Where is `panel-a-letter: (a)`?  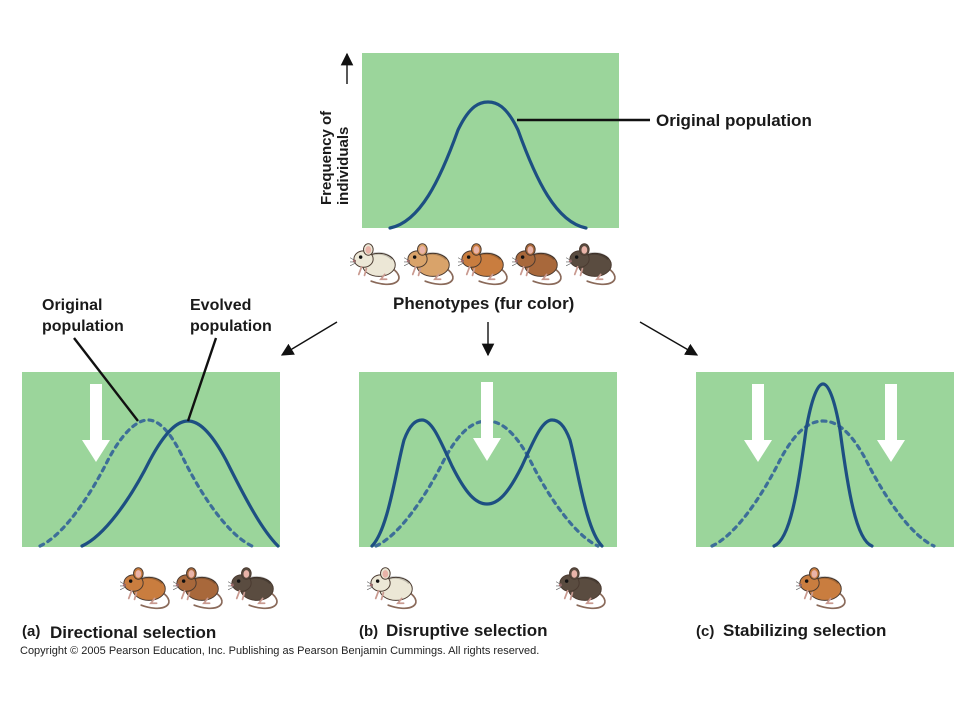
panel-a-letter: (a) is located at coordinates (31, 631).